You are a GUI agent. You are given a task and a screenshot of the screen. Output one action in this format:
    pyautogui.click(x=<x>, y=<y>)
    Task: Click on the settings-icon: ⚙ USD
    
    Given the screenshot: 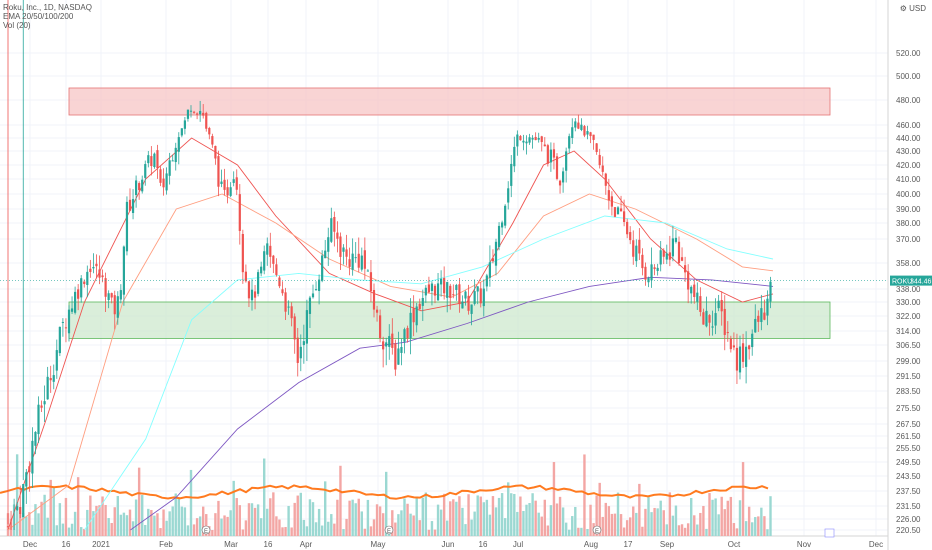 What is the action you would take?
    pyautogui.click(x=912, y=8)
    